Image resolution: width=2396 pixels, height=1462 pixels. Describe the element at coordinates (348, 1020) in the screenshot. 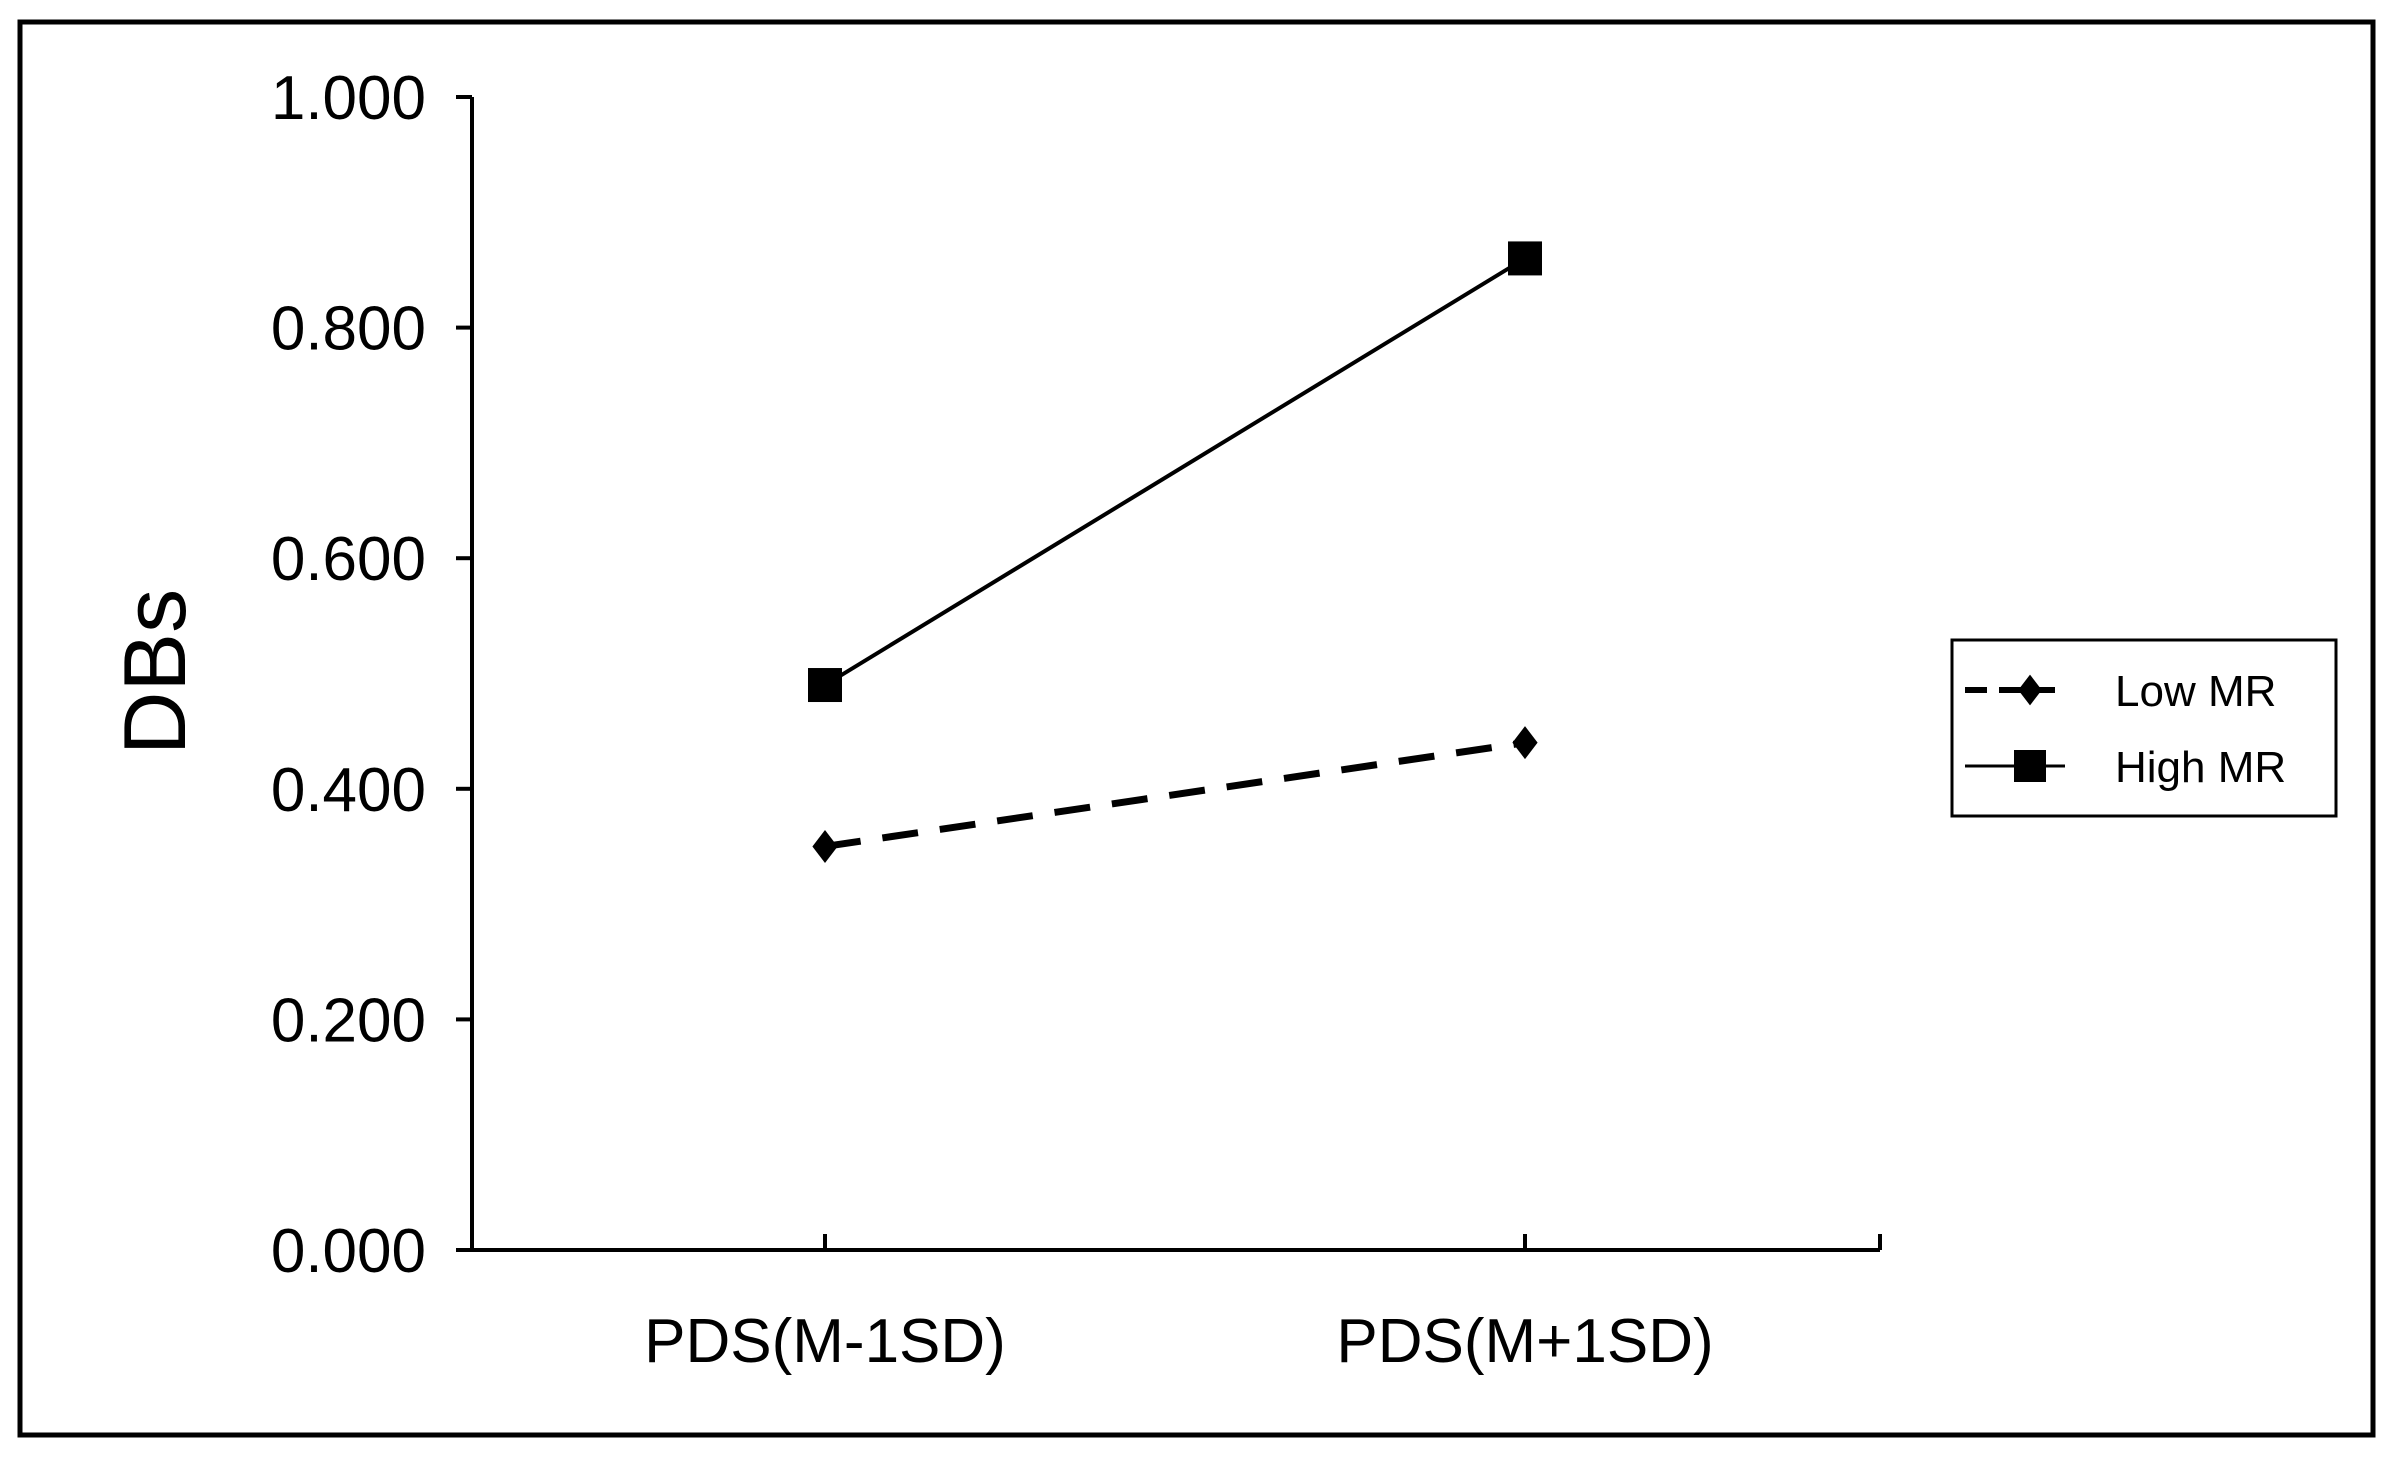

I see `y-tick-label: 0.200` at that location.